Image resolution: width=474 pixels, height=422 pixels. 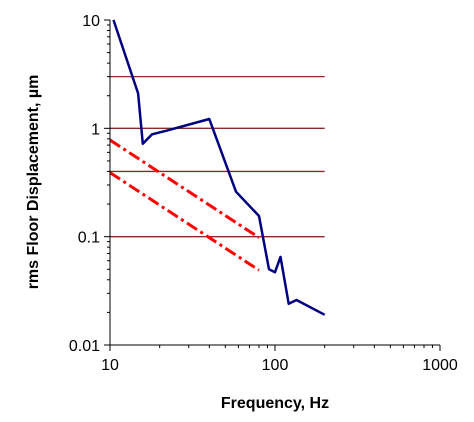 I want to click on y-tick-label-2: 1, so click(x=95, y=129).